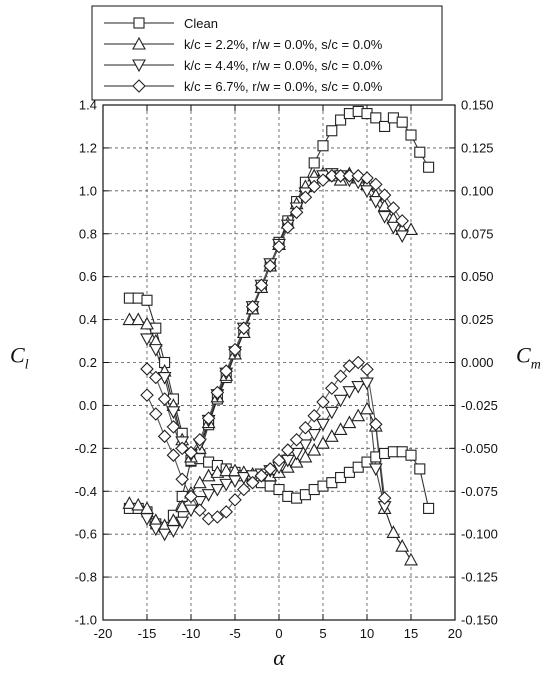 This screenshot has width=550, height=683. What do you see at coordinates (479, 405) in the screenshot?
I see `y-right-tick-label: -0.025` at bounding box center [479, 405].